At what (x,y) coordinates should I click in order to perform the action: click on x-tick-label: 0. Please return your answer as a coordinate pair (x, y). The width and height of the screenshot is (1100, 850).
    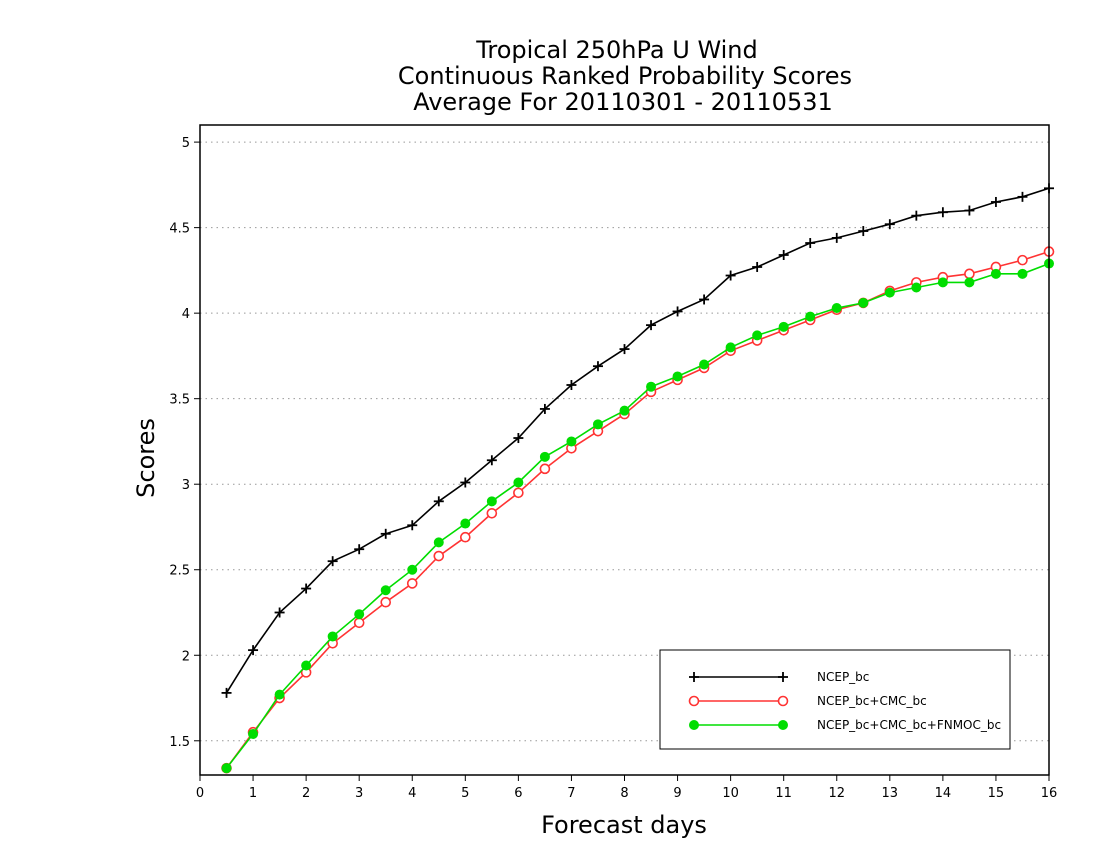
    Looking at the image, I should click on (200, 793).